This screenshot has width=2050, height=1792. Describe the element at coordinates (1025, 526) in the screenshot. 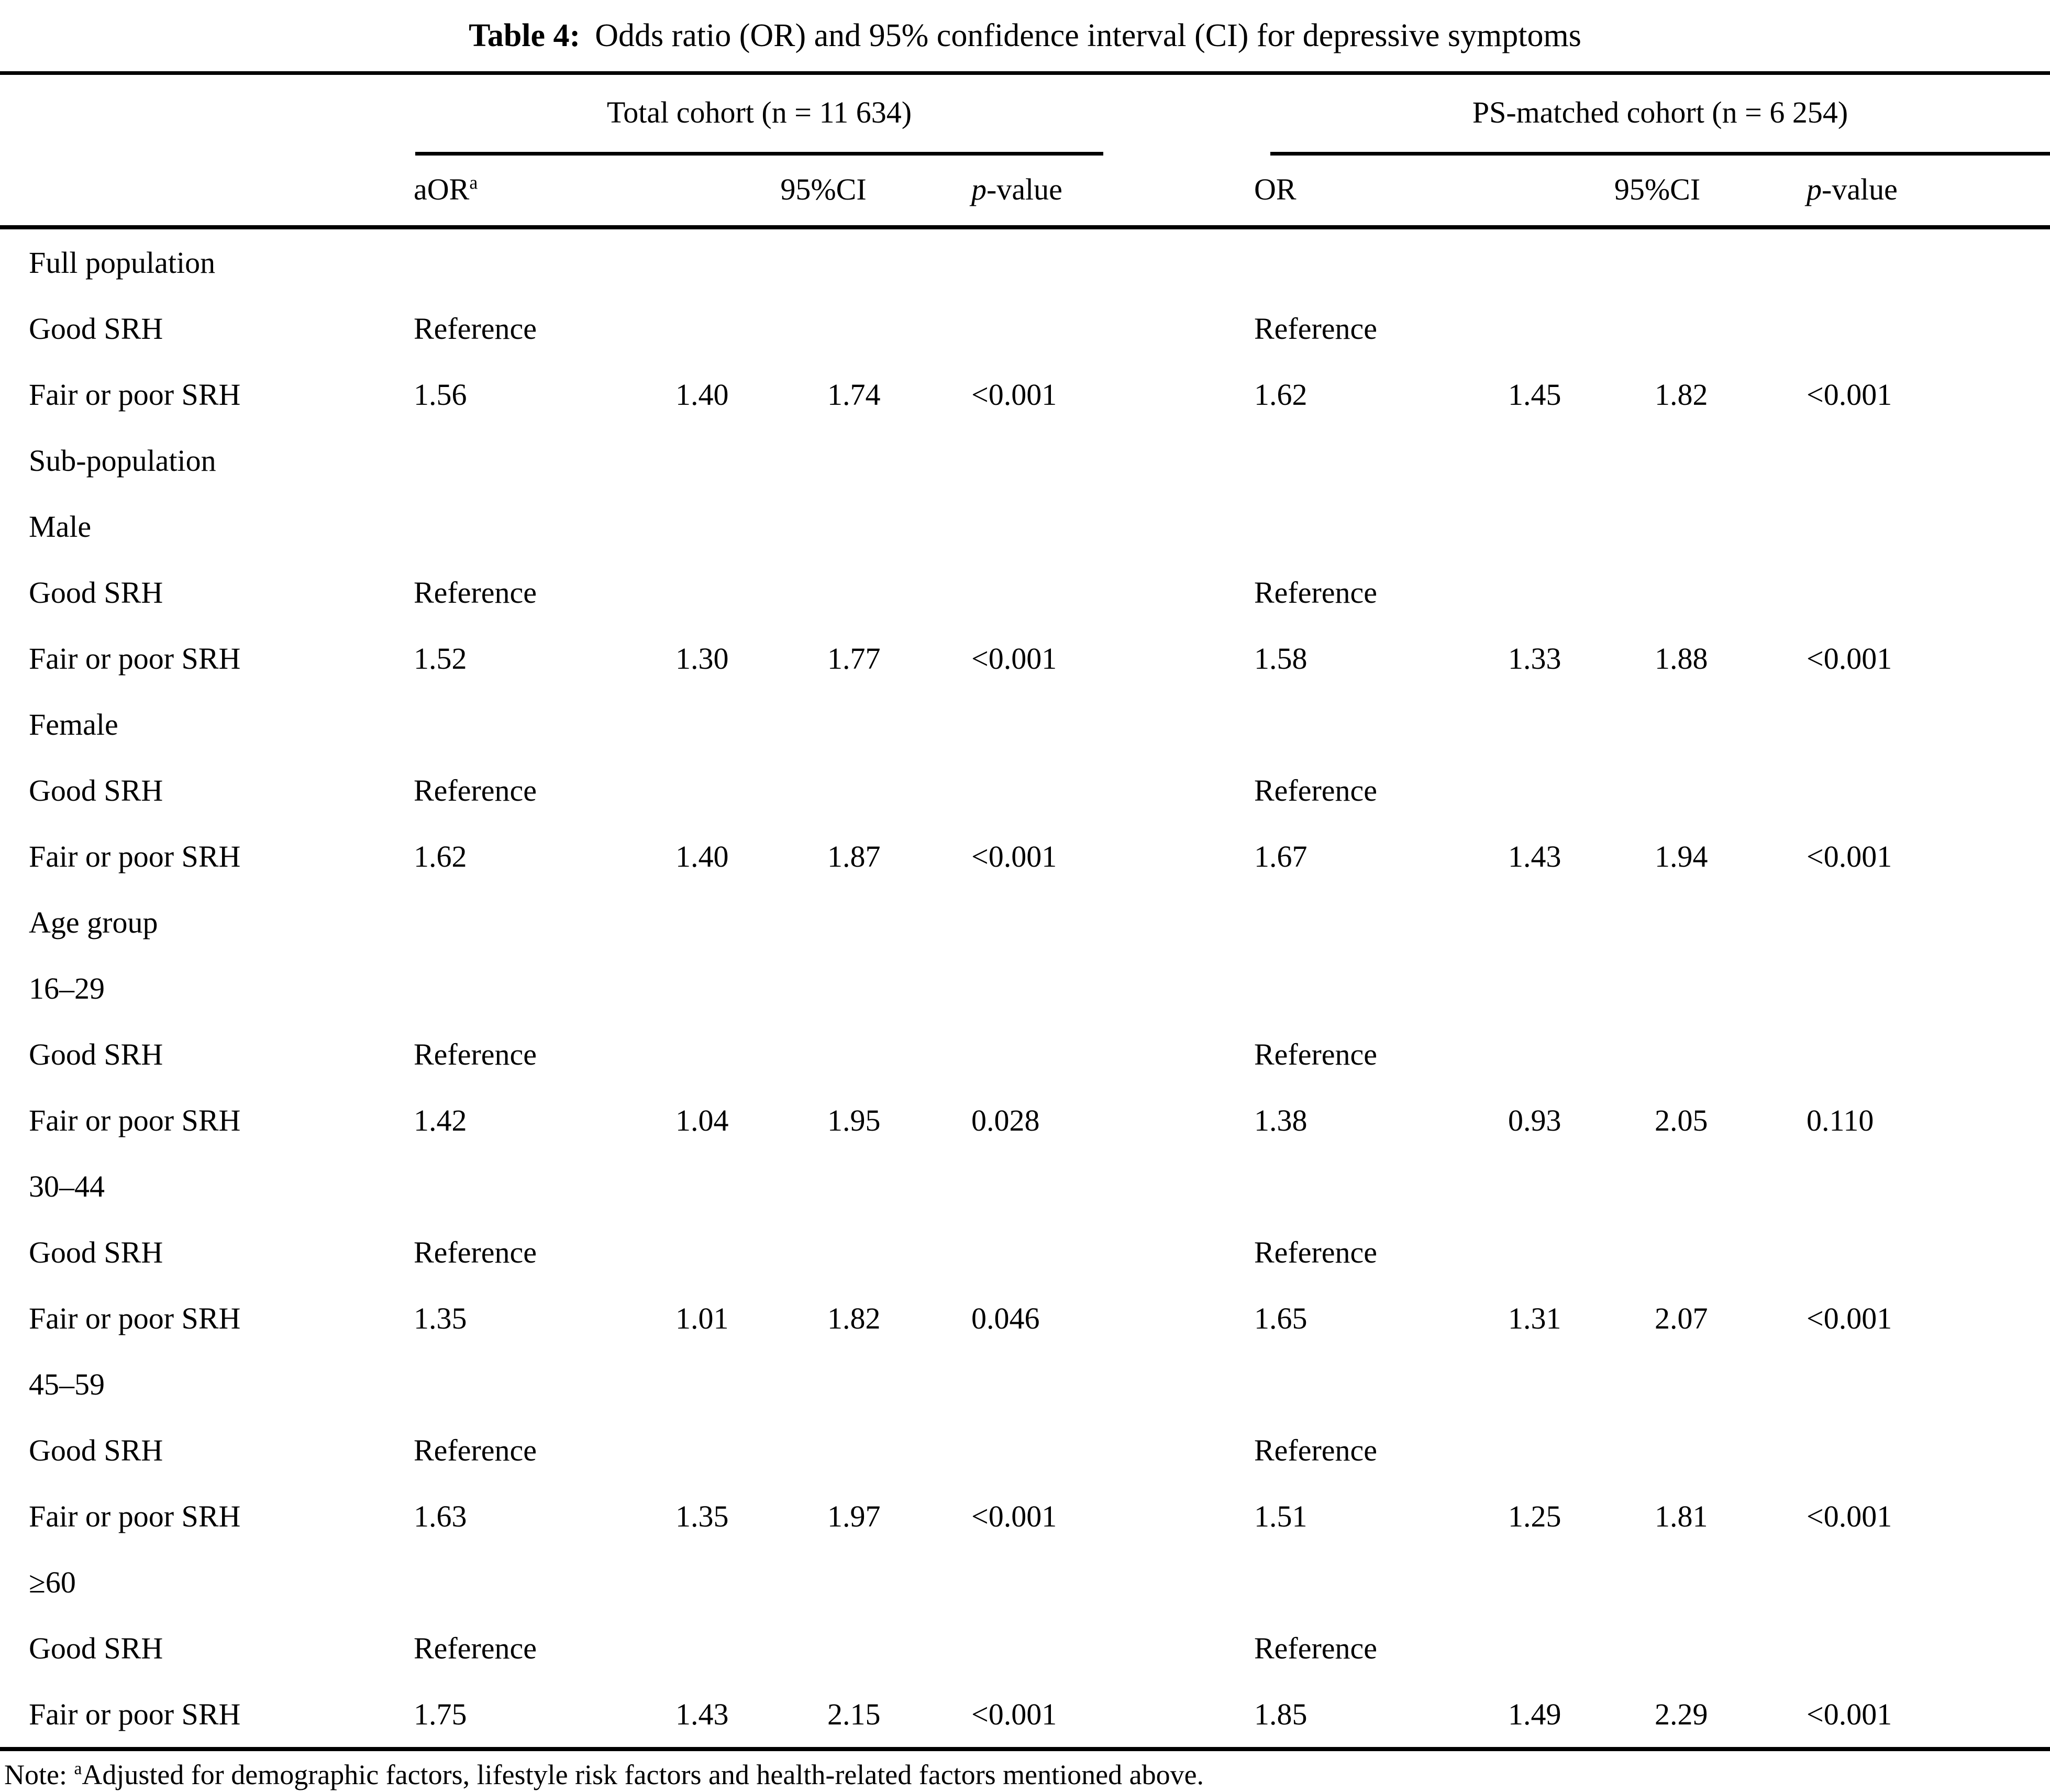

I see `table-row: Male` at that location.